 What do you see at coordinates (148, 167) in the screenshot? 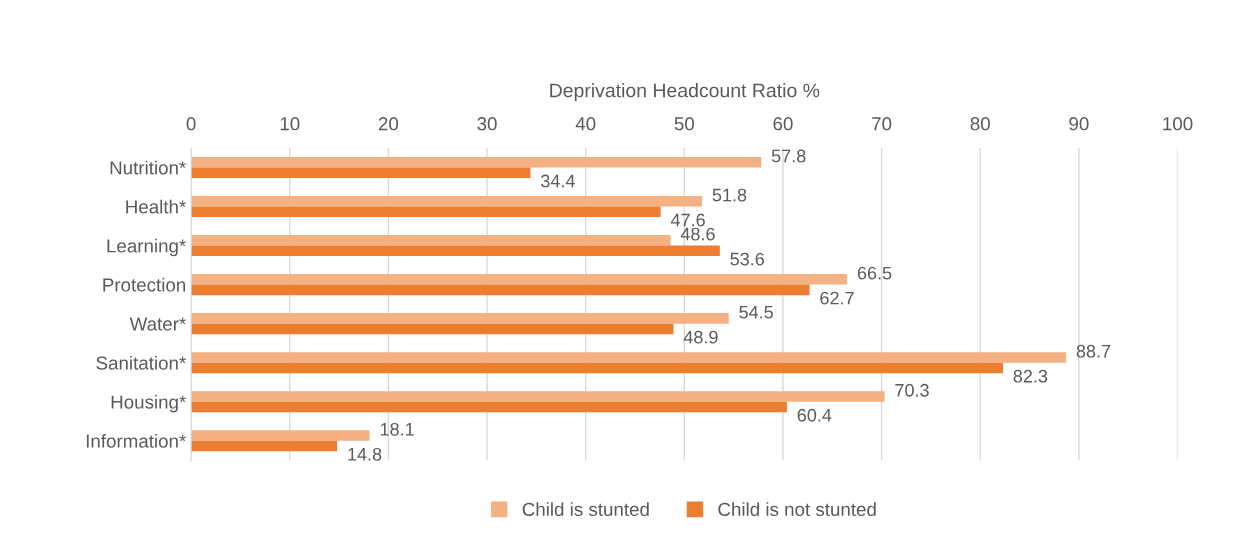
I see `y-tick-label: Nutrition*` at bounding box center [148, 167].